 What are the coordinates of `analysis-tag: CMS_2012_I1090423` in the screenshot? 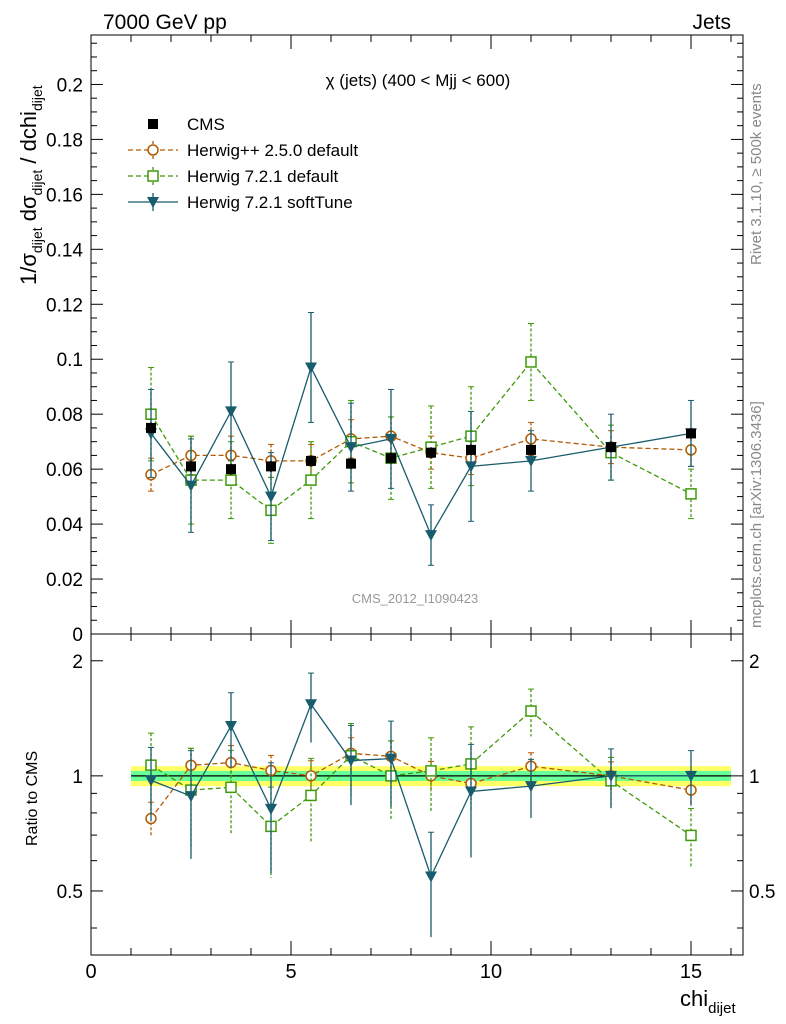 It's located at (415, 598).